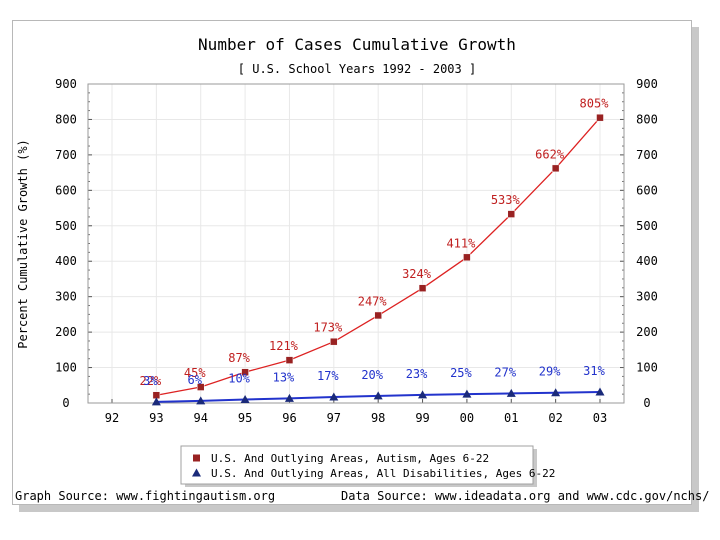 This screenshot has width=720, height=540. What do you see at coordinates (505, 372) in the screenshot?
I see `data-label-all-disabilities: 27%` at bounding box center [505, 372].